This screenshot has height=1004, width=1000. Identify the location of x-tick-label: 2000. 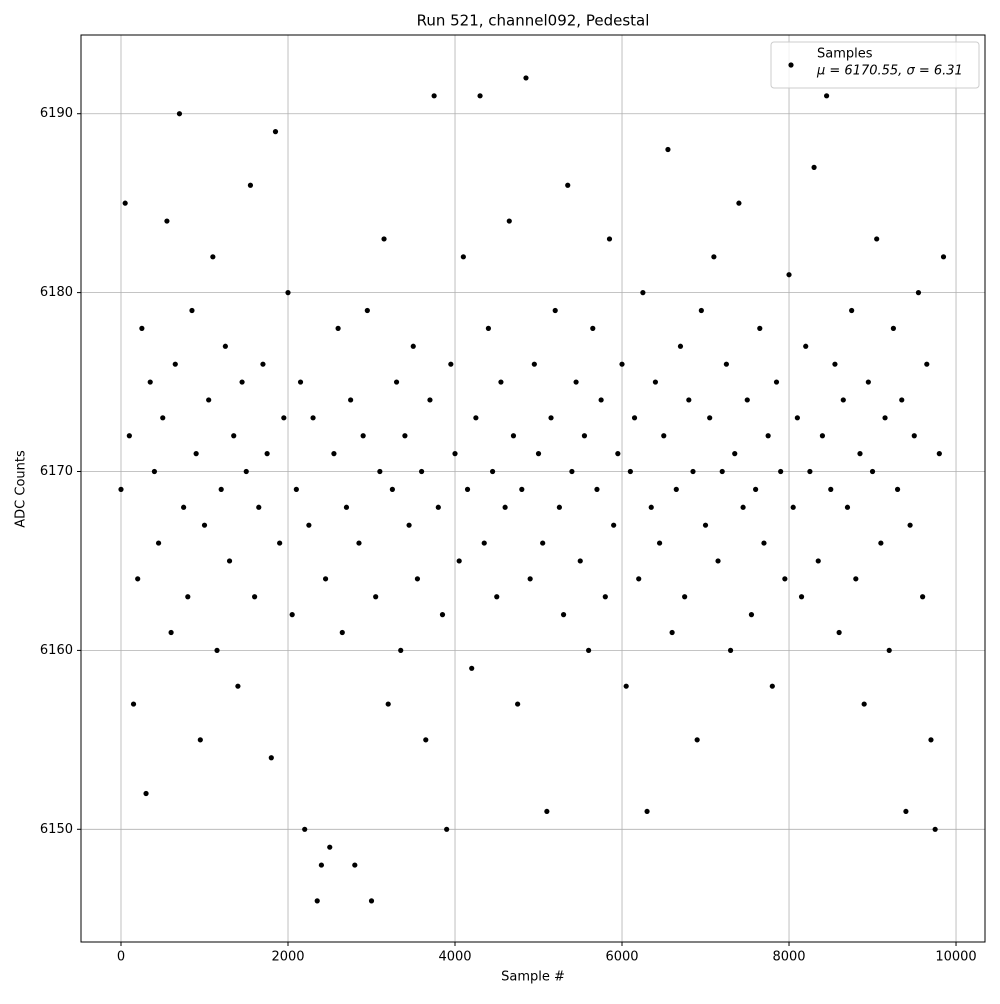
(287, 957).